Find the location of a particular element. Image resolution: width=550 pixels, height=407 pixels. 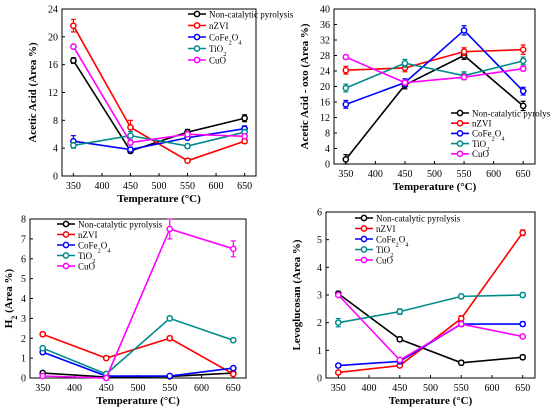

y-tick-label: 7 is located at coordinates (23, 239).